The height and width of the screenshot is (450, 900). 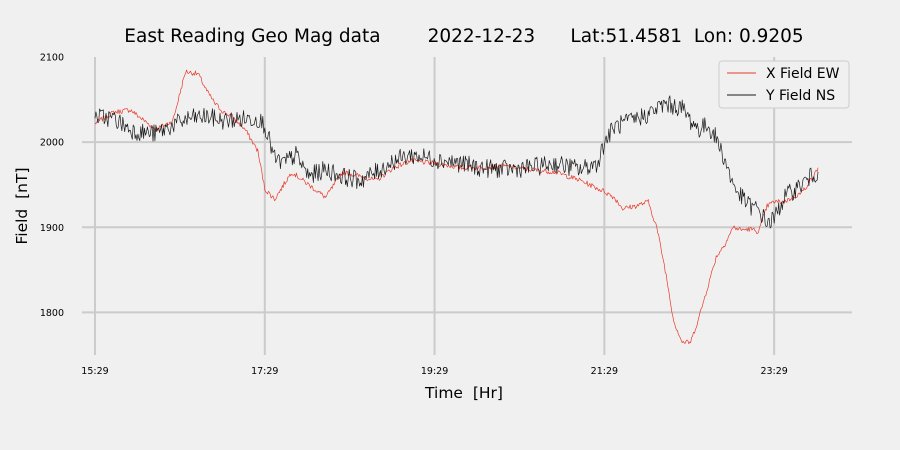 I want to click on x-tick-label-1: 17:29, so click(x=264, y=371).